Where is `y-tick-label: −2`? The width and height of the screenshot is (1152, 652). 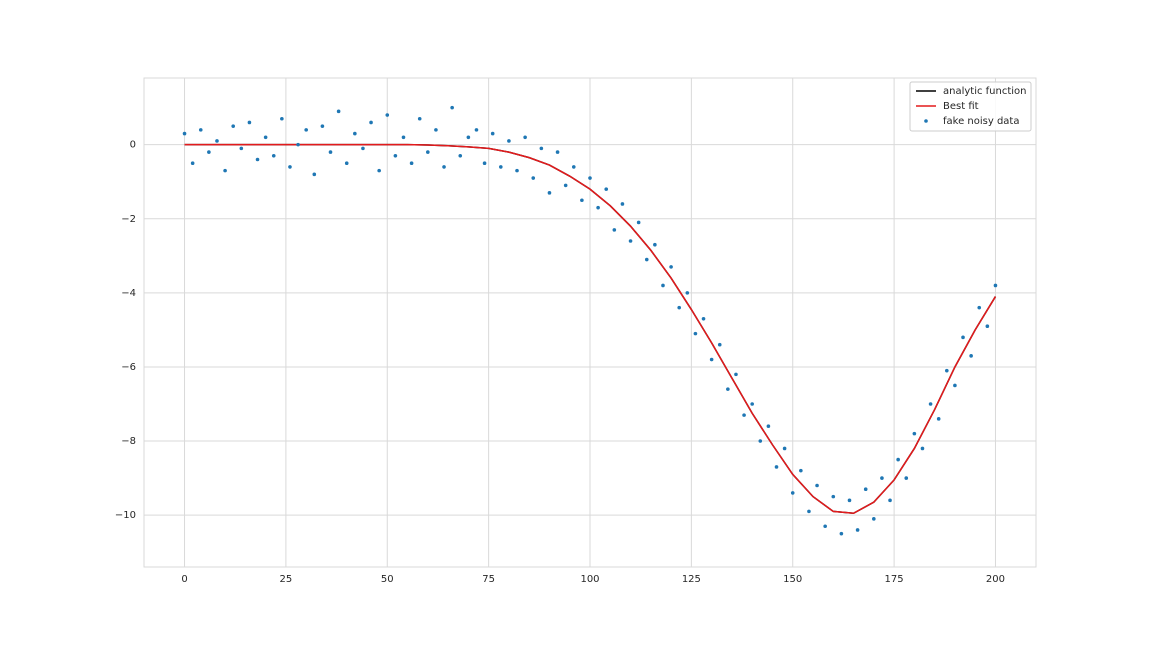
y-tick-label: −2 is located at coordinates (128, 219).